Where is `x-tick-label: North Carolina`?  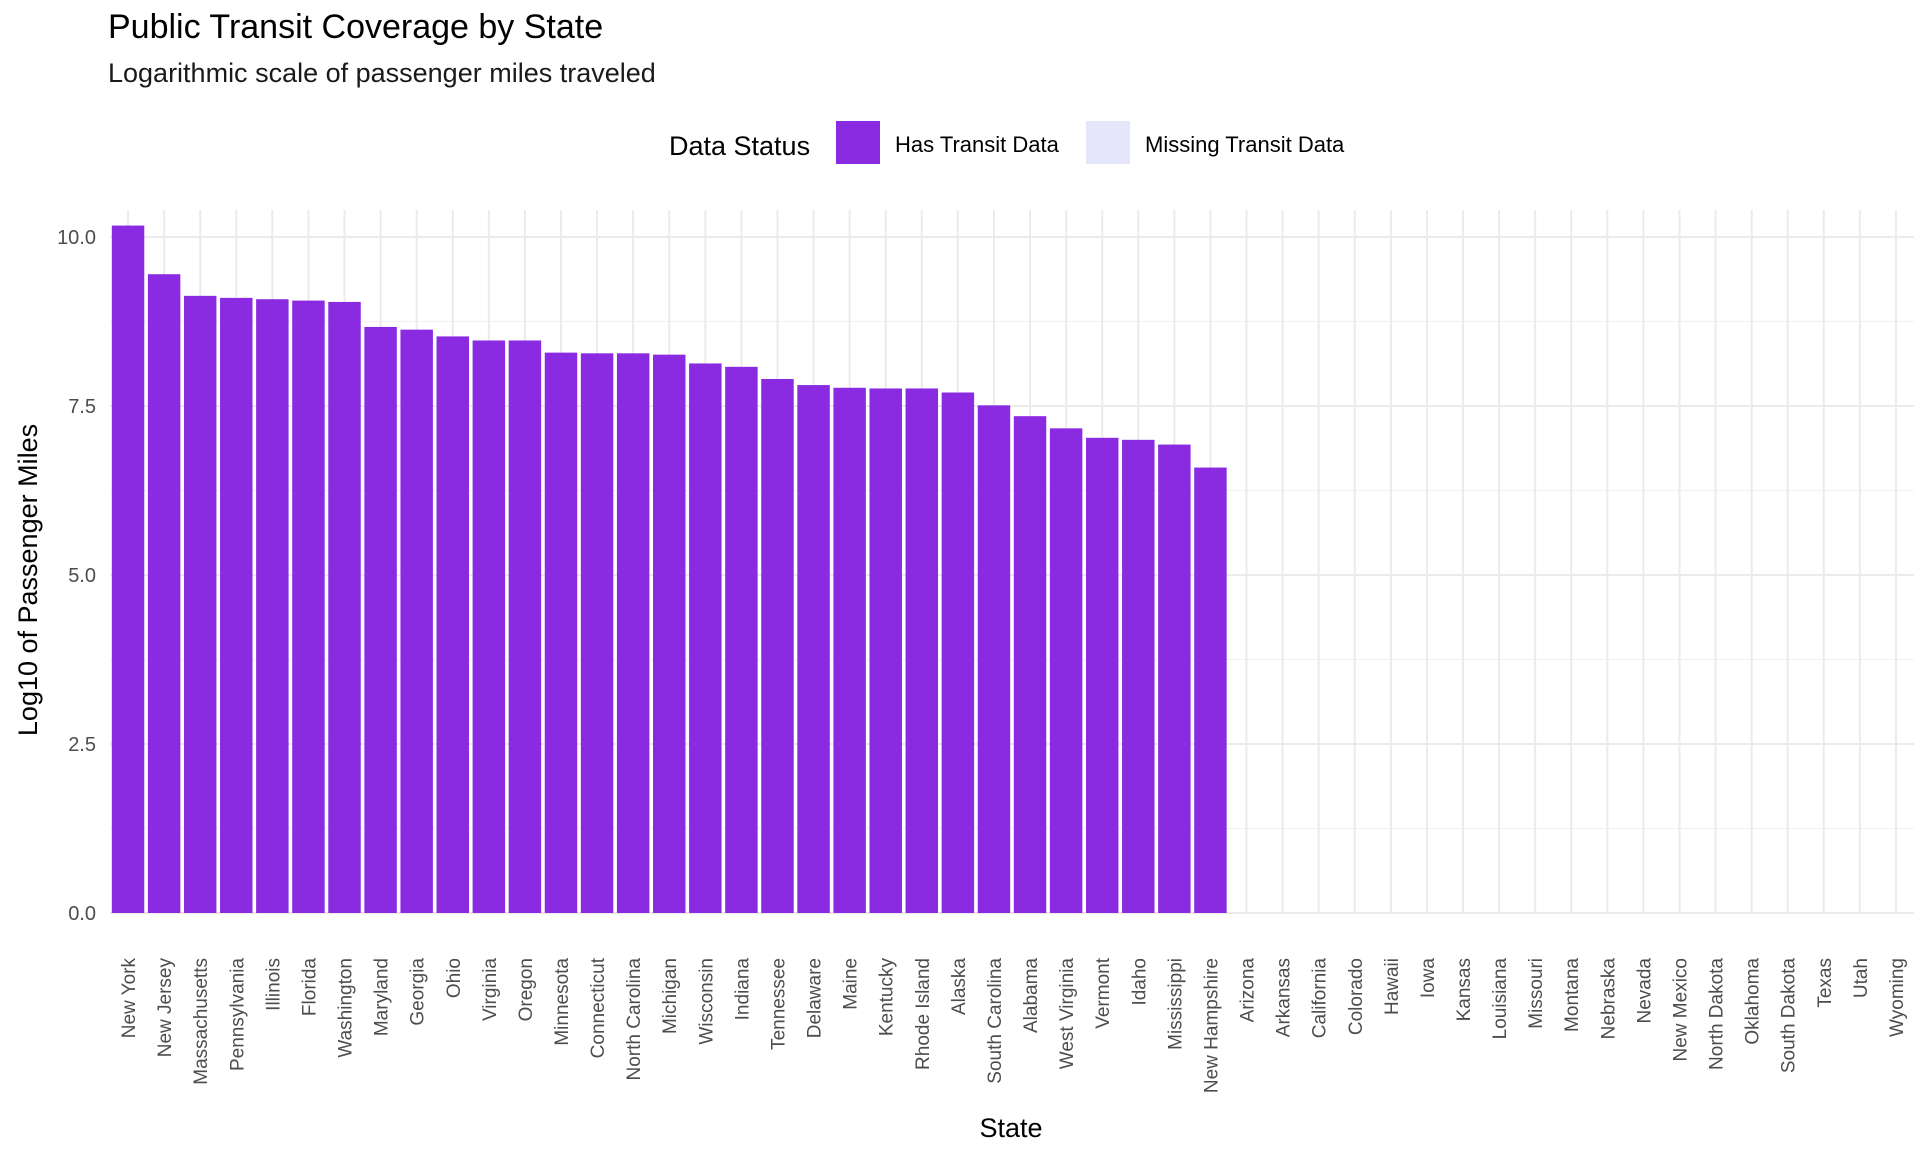 x-tick-label: North Carolina is located at coordinates (634, 1019).